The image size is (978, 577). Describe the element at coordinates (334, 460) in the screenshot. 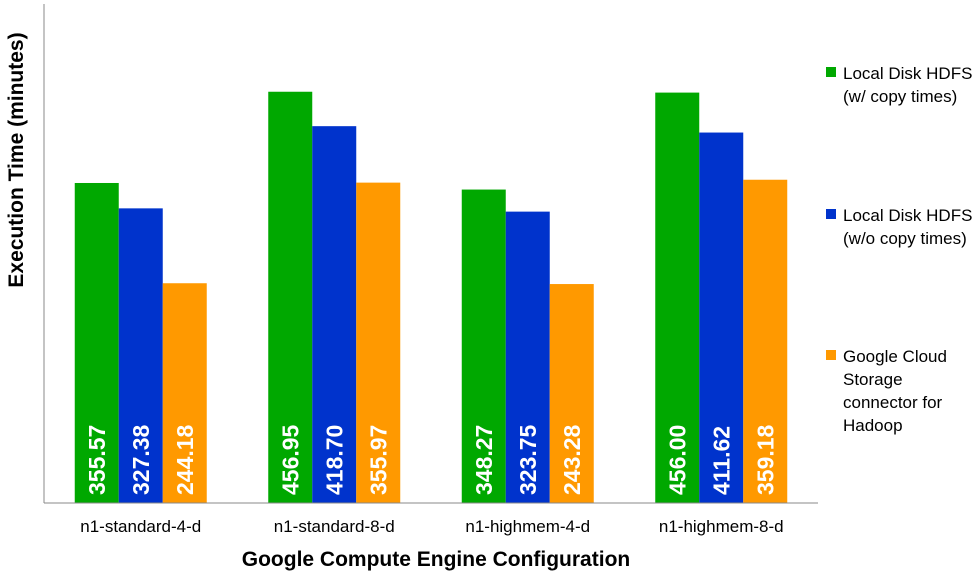

I see `data-label-n1-standard-8-d-series-2: 418.70` at that location.